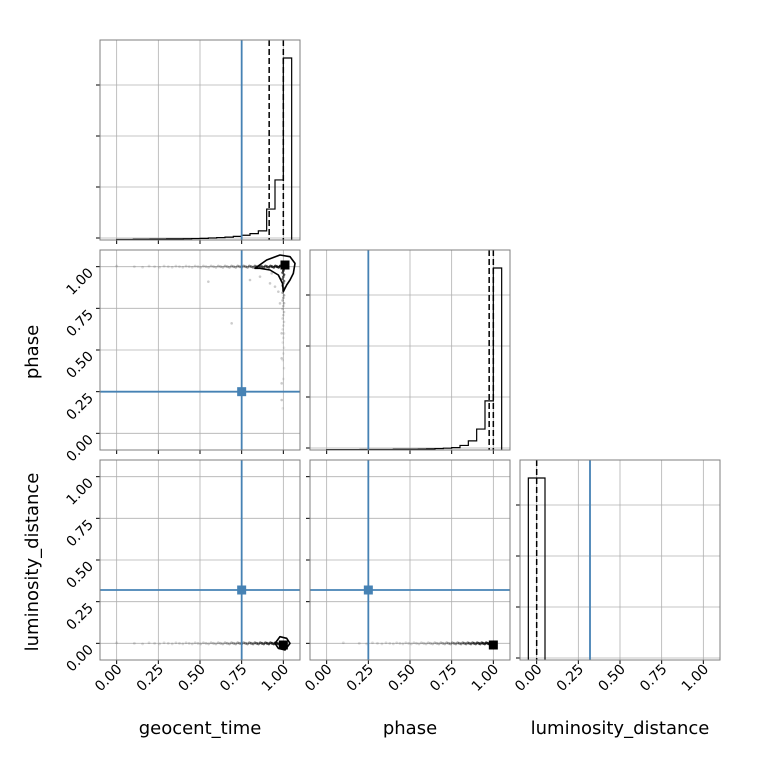 The height and width of the screenshot is (760, 760). Describe the element at coordinates (79, 281) in the screenshot. I see `scatter-phase-vs-geocent-time-ytick-label-4: 1.00` at that location.